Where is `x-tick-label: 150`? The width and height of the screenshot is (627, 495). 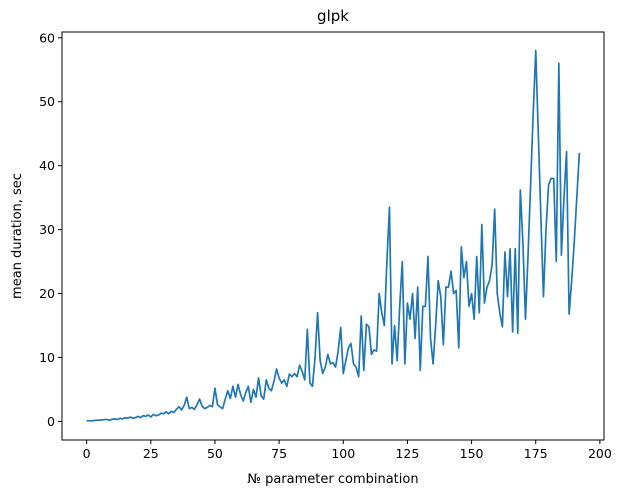
x-tick-label: 150 is located at coordinates (472, 453).